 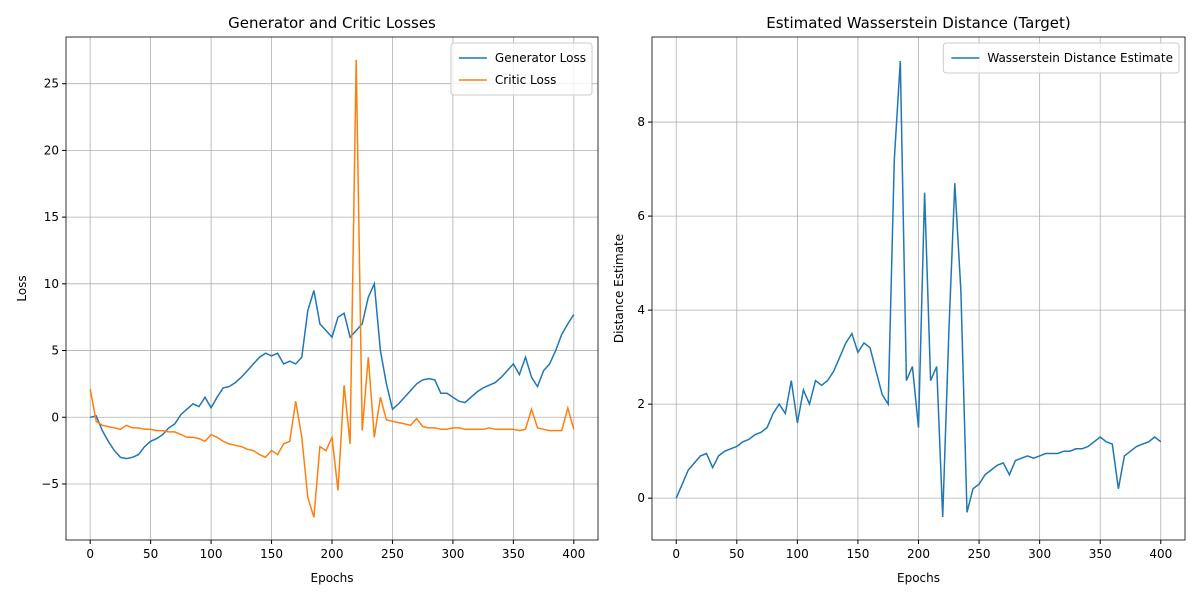 I want to click on y-tick-label: 25, so click(x=51, y=84).